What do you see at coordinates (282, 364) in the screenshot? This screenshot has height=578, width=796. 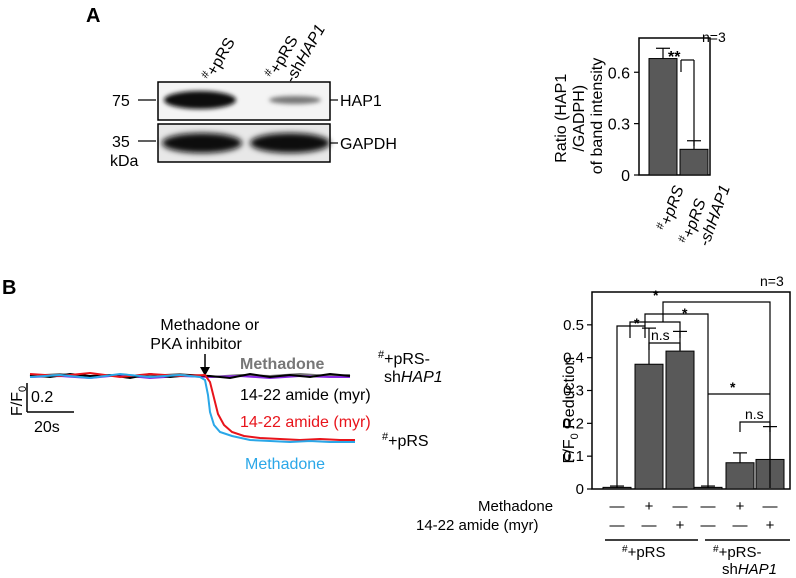 I see `trace-label-methadone-top: Methadone` at bounding box center [282, 364].